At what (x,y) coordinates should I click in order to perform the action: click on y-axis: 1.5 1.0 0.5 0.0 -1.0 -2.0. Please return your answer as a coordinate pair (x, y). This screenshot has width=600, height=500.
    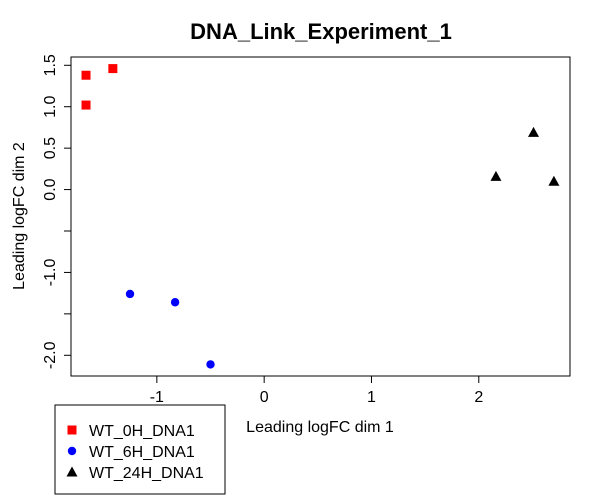
    Looking at the image, I should click on (56, 211).